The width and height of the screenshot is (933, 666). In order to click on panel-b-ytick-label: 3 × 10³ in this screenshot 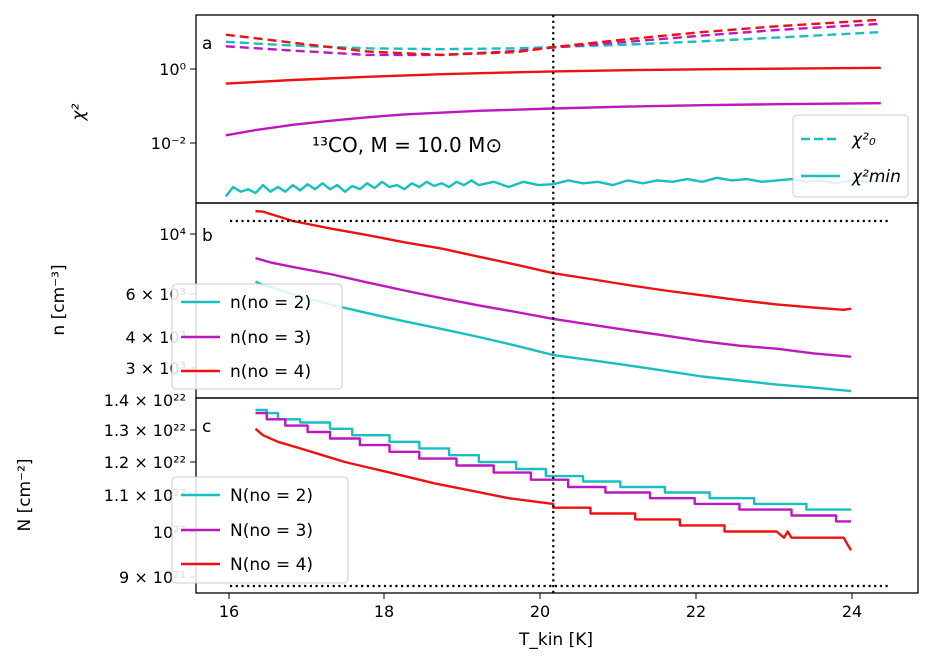, I will do `click(155, 368)`.